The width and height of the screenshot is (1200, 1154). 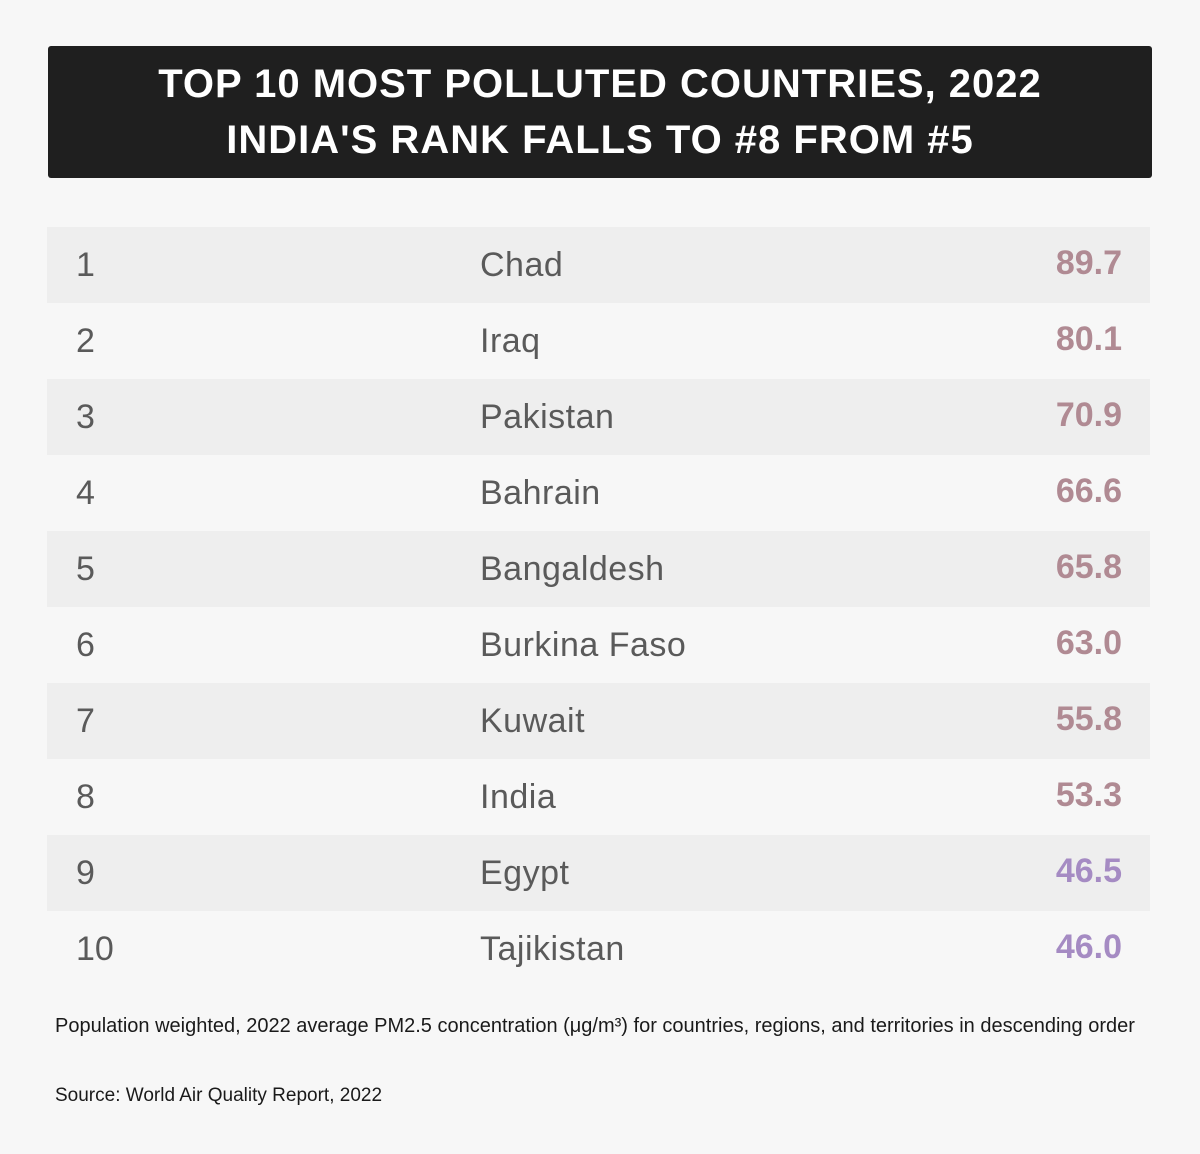 I want to click on pm25-value-cell: 89.7, so click(x=1088, y=263).